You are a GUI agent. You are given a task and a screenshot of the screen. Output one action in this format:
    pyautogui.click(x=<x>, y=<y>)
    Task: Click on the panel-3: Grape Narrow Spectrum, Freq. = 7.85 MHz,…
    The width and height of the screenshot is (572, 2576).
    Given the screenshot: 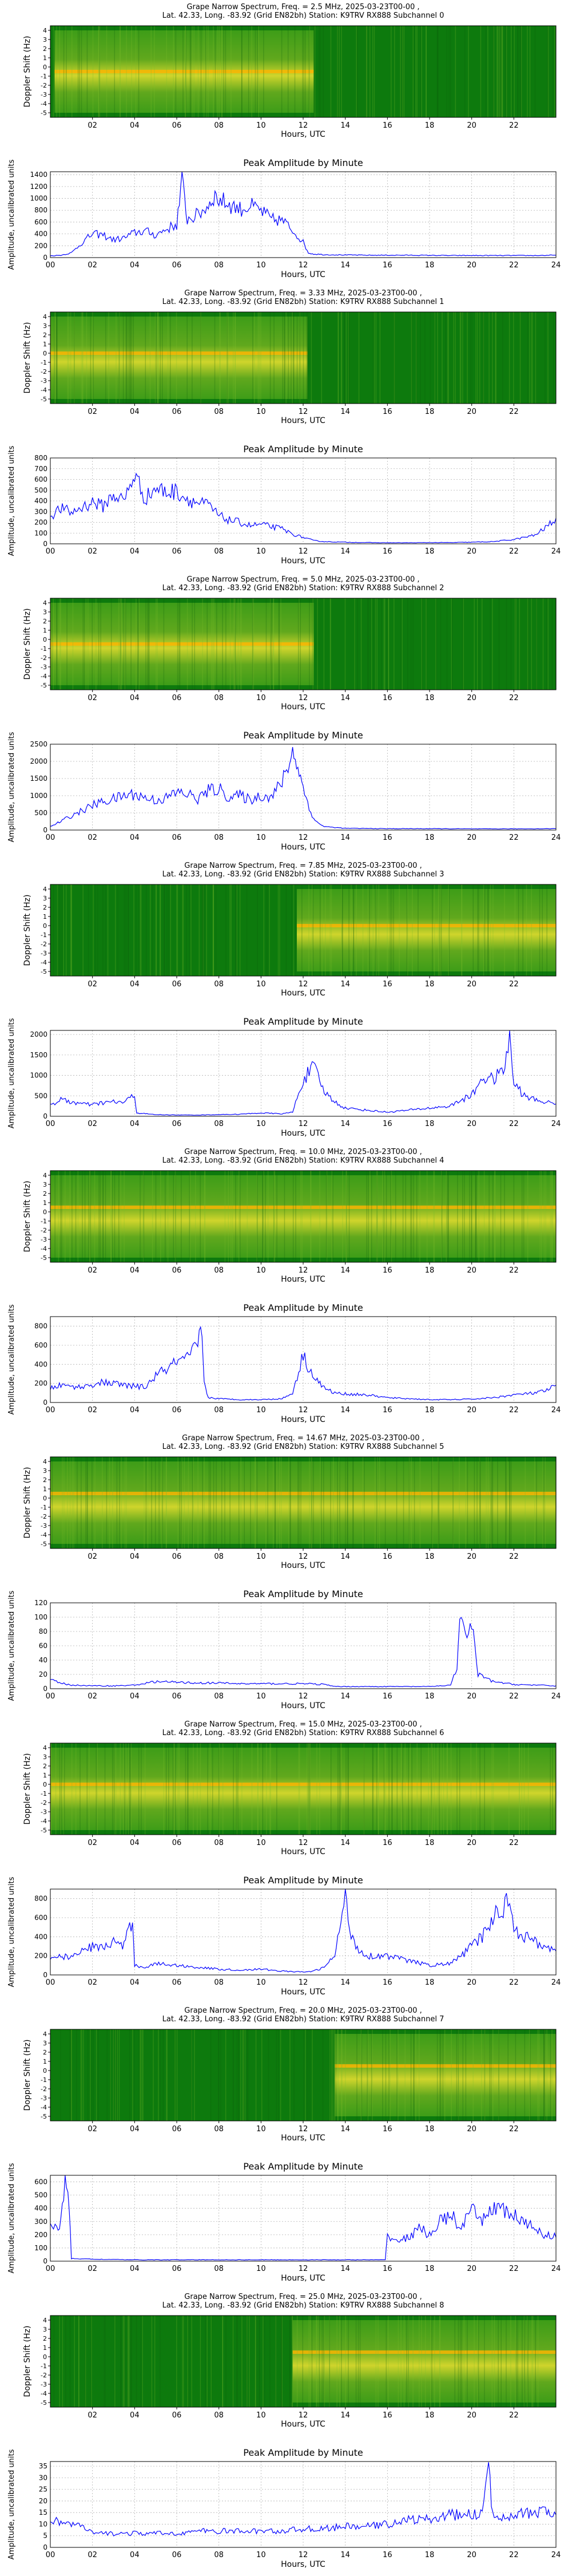 What is the action you would take?
    pyautogui.click(x=284, y=1000)
    